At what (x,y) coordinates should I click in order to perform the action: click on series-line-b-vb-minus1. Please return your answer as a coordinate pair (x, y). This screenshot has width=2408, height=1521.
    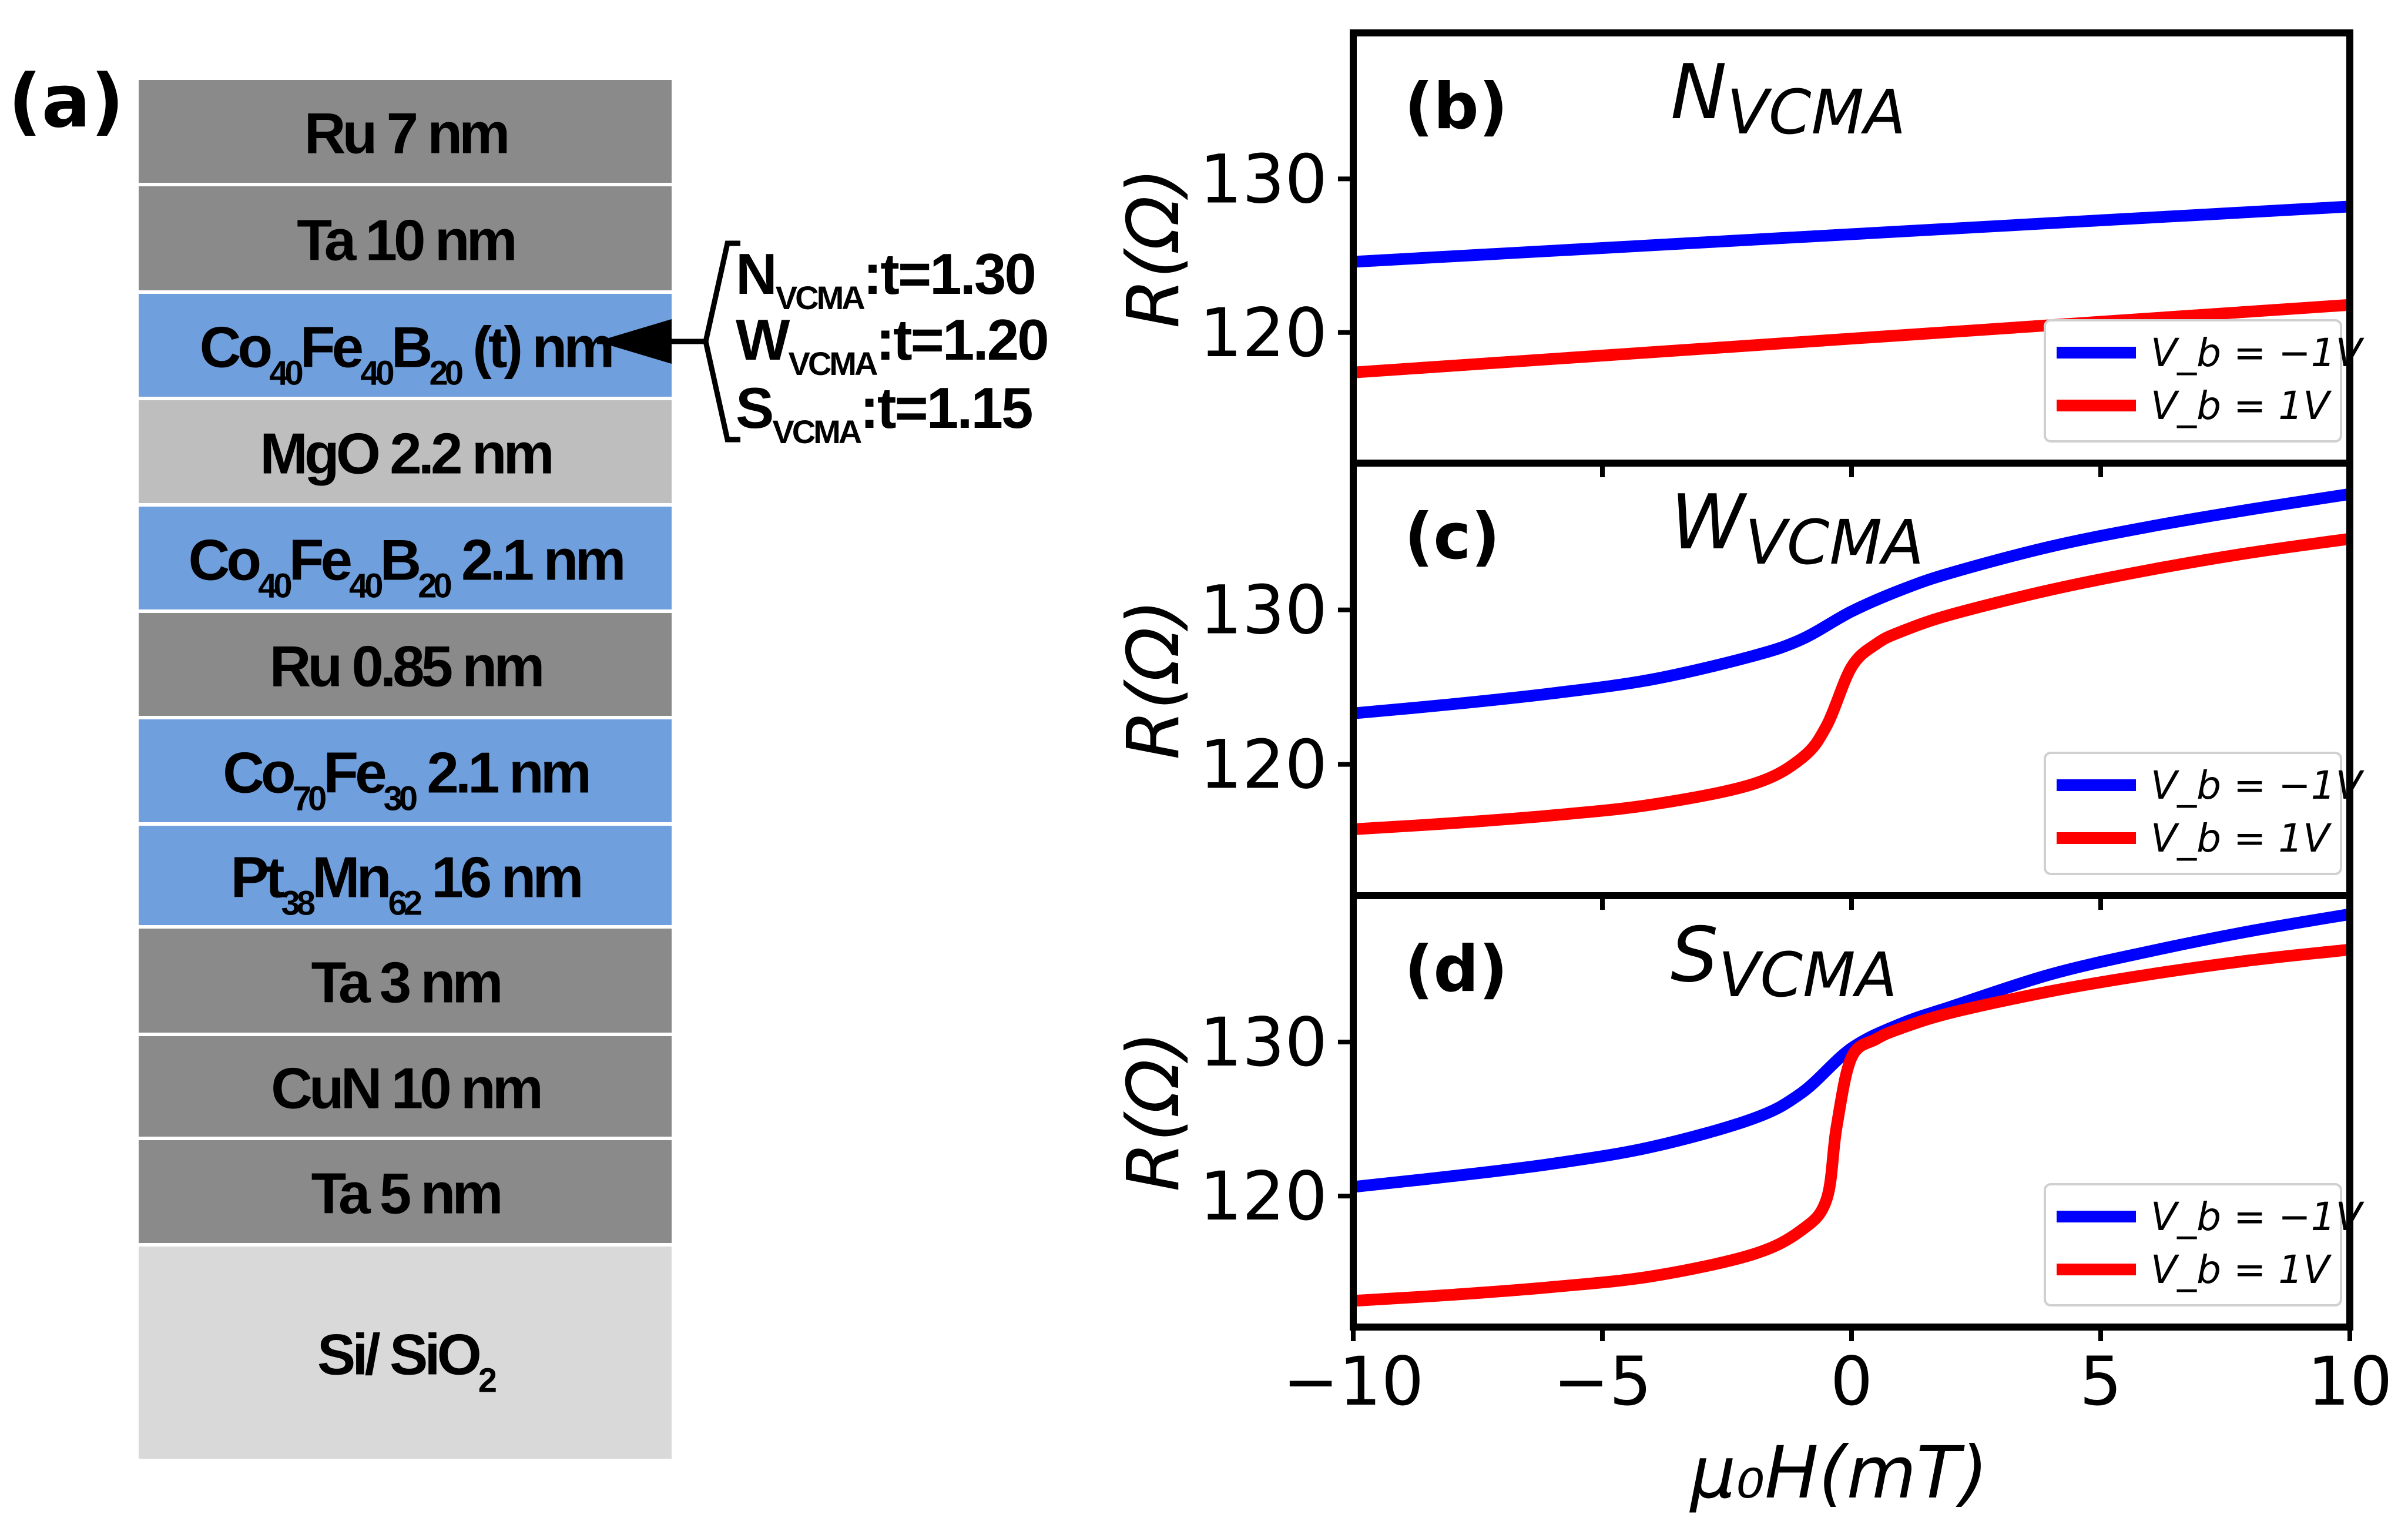
    Looking at the image, I should click on (1852, 234).